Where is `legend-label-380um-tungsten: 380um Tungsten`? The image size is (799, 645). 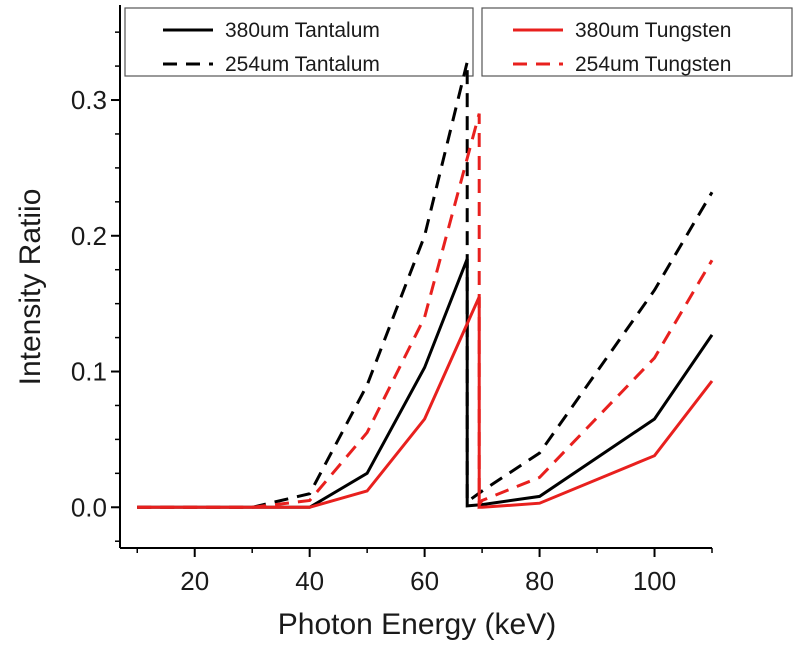
legend-label-380um-tungsten: 380um Tungsten is located at coordinates (653, 30).